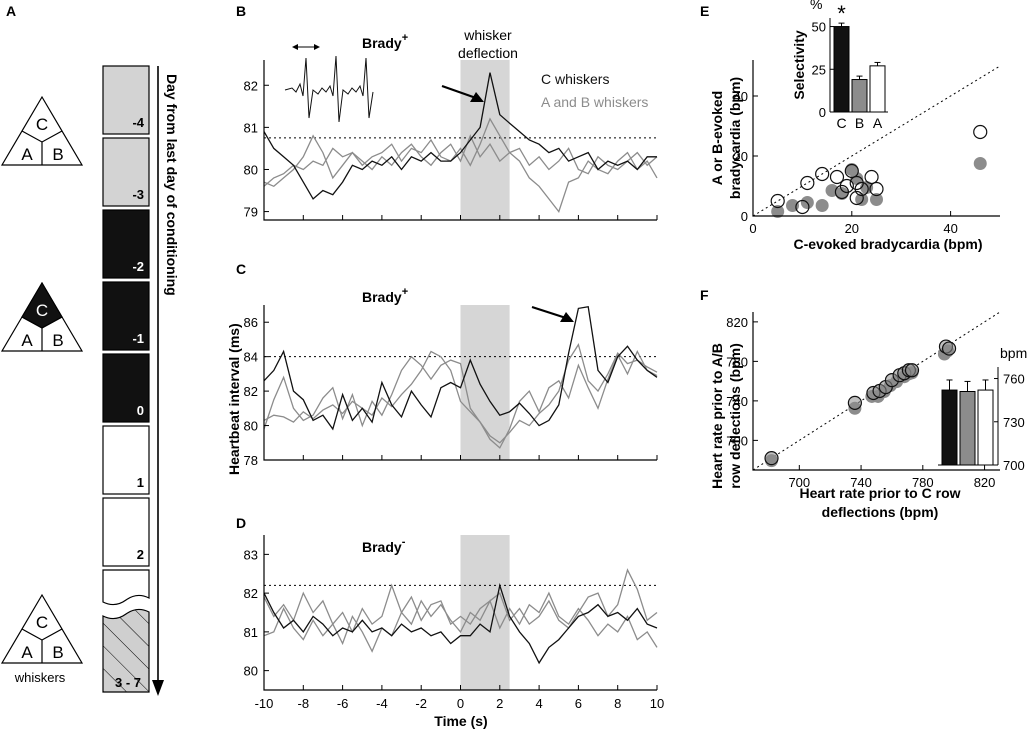 The image size is (1028, 738). Describe the element at coordinates (819, 69) in the screenshot. I see `inset-y-tick-label: 25` at that location.